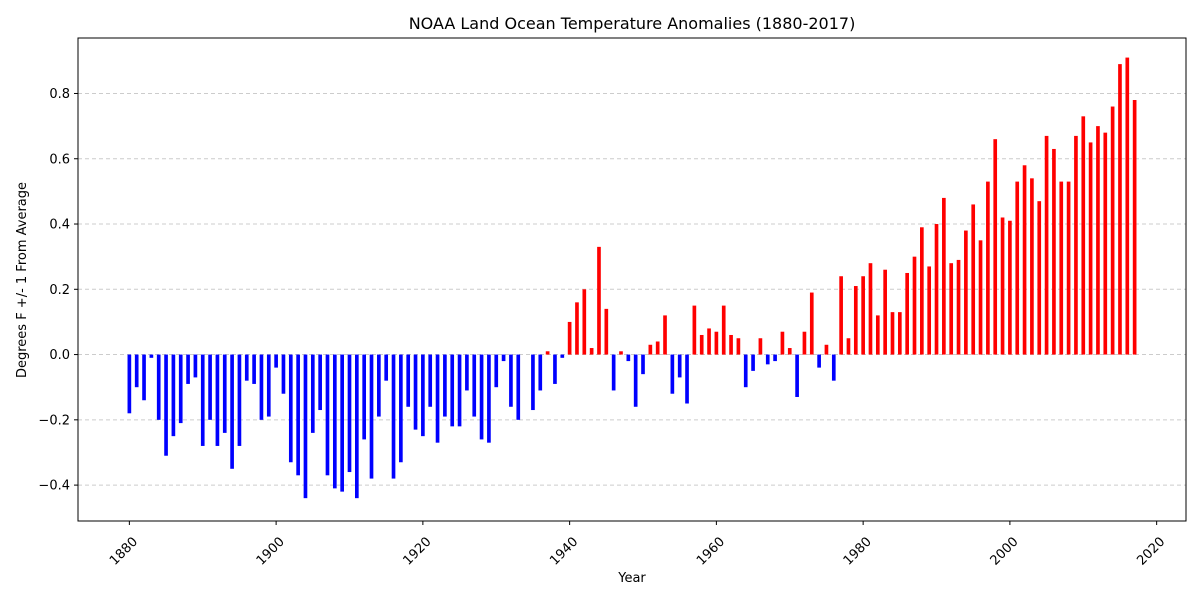 The image size is (1200, 600). What do you see at coordinates (22, 280) in the screenshot?
I see `y-axis-label: Degrees F +/- 1 From Average` at bounding box center [22, 280].